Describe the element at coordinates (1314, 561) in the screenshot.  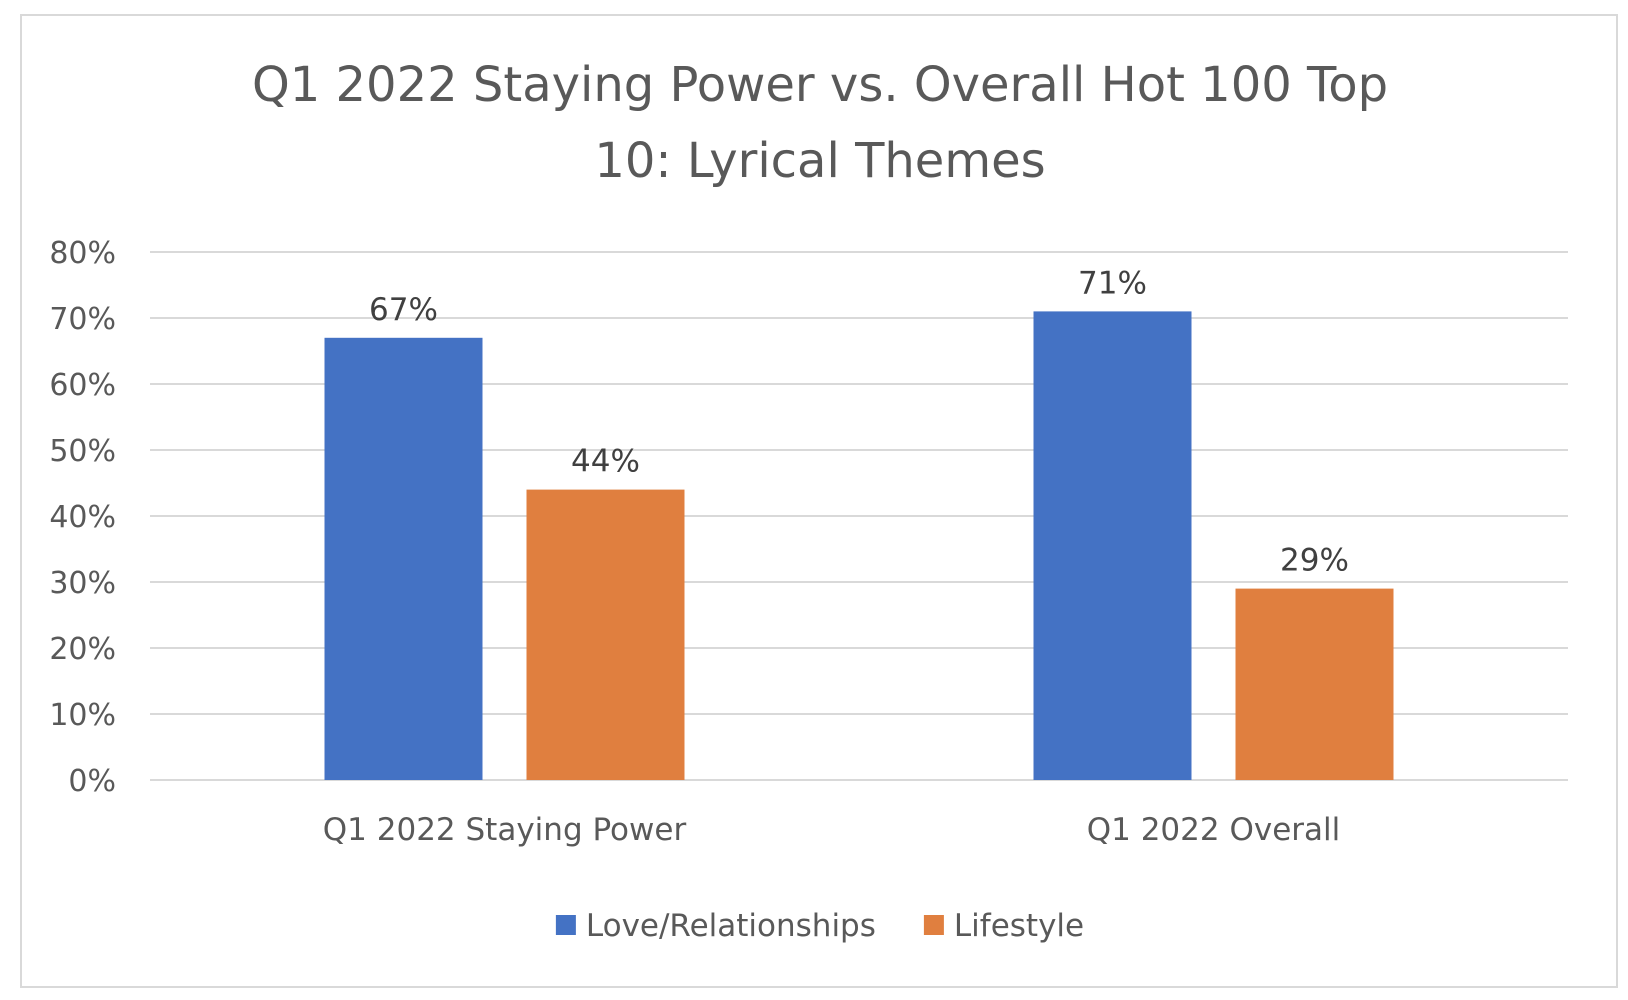
I see `data-label-2-2: 29%` at that location.